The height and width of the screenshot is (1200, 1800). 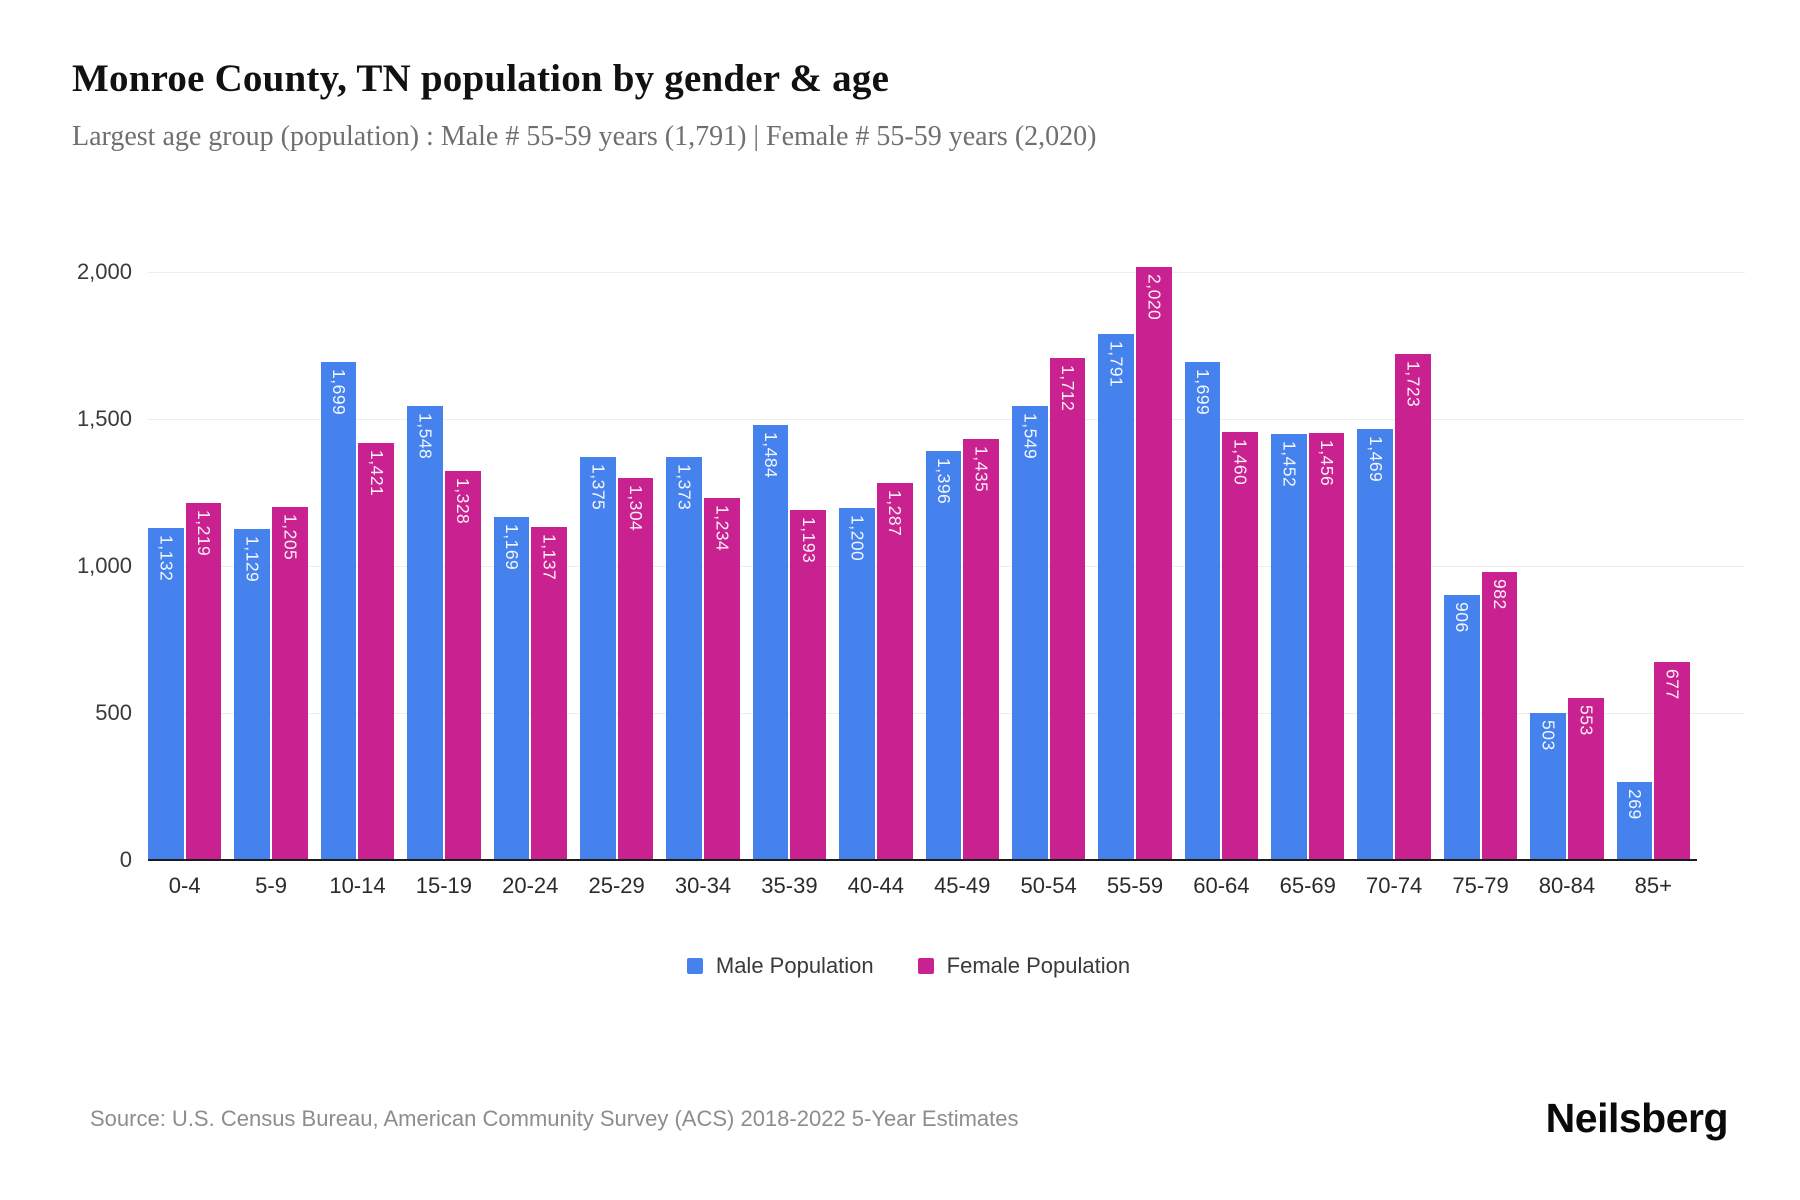 What do you see at coordinates (462, 665) in the screenshot?
I see `female-bar-15-19: 1,328` at bounding box center [462, 665].